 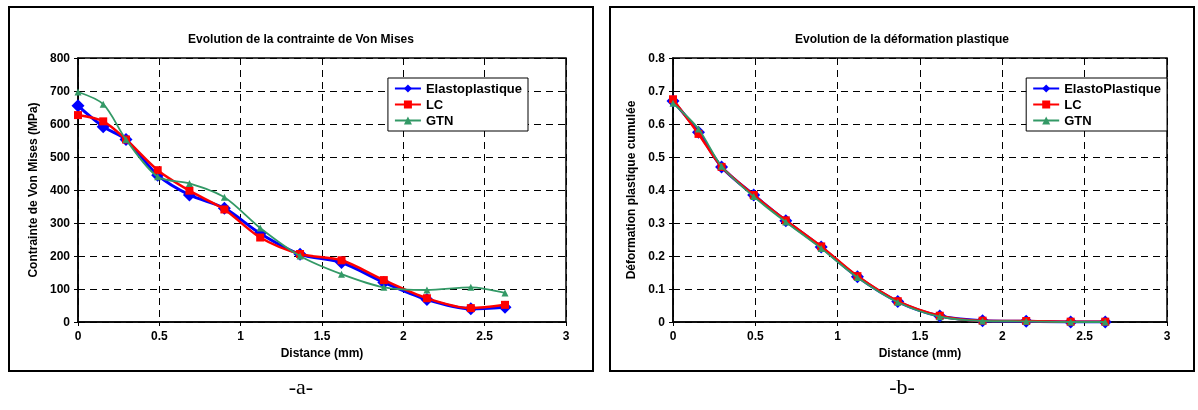 I want to click on y-tick-label: 0.8, so click(x=657, y=58).